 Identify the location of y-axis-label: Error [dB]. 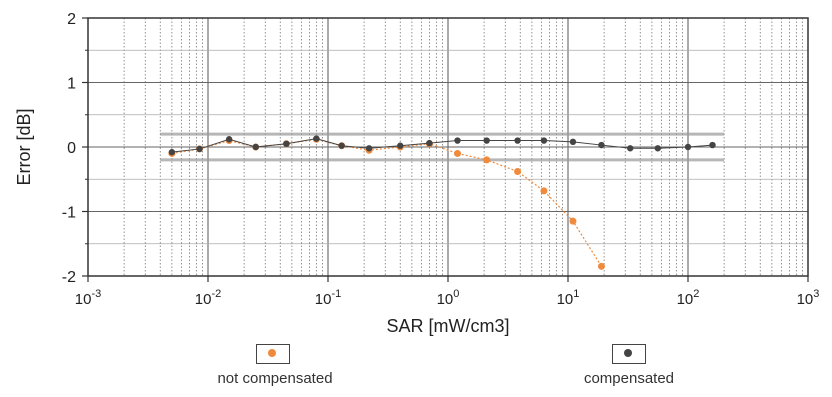
(24, 146).